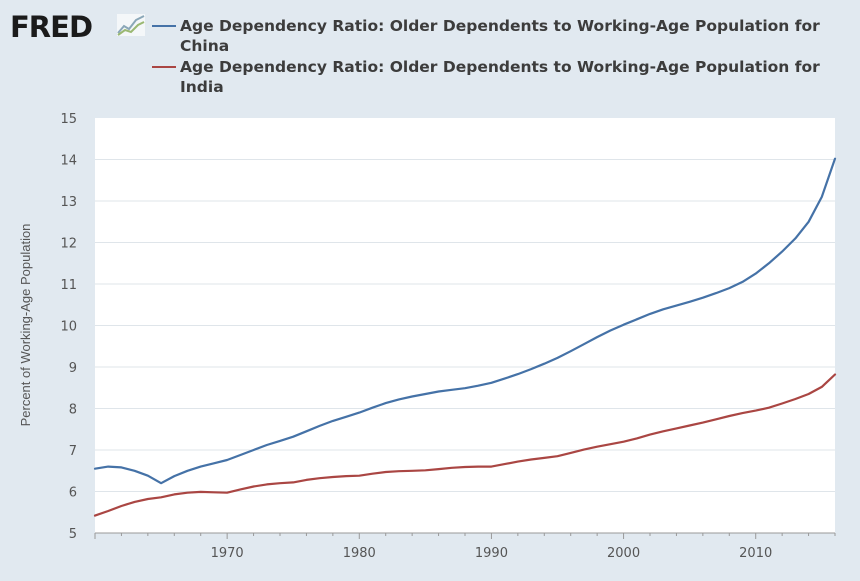 The image size is (860, 581). Describe the element at coordinates (68, 119) in the screenshot. I see `y-tick-label: 15` at that location.